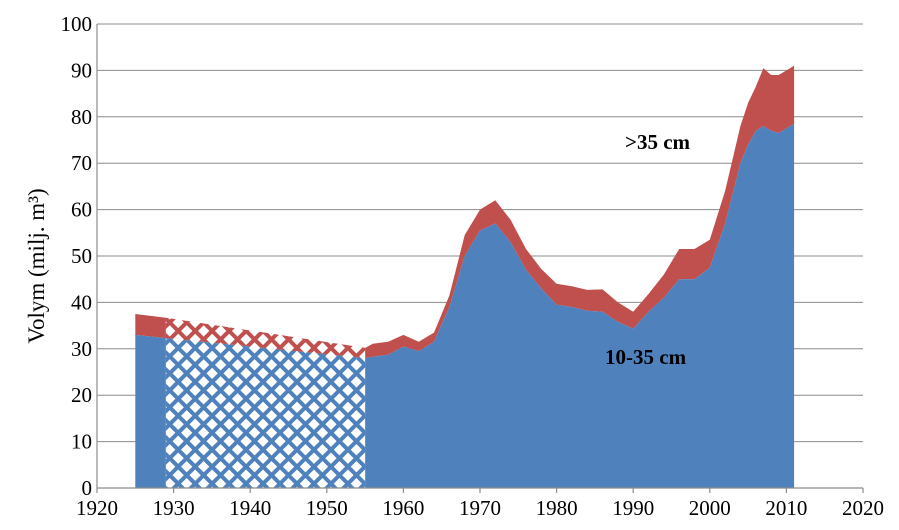 The height and width of the screenshot is (530, 899). What do you see at coordinates (81, 442) in the screenshot?
I see `y-tick-label: 10` at bounding box center [81, 442].